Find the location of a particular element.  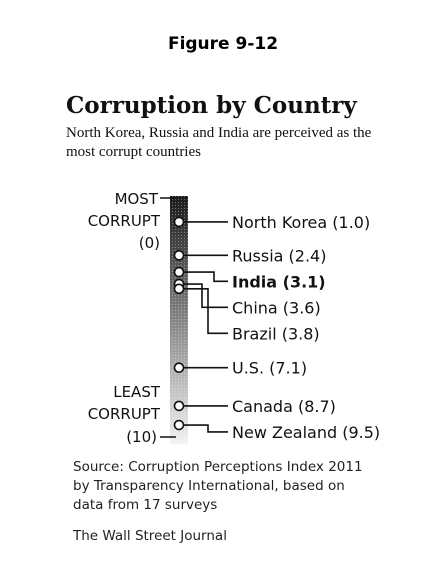

bottom-label-line1: LEAST is located at coordinates (137, 392).